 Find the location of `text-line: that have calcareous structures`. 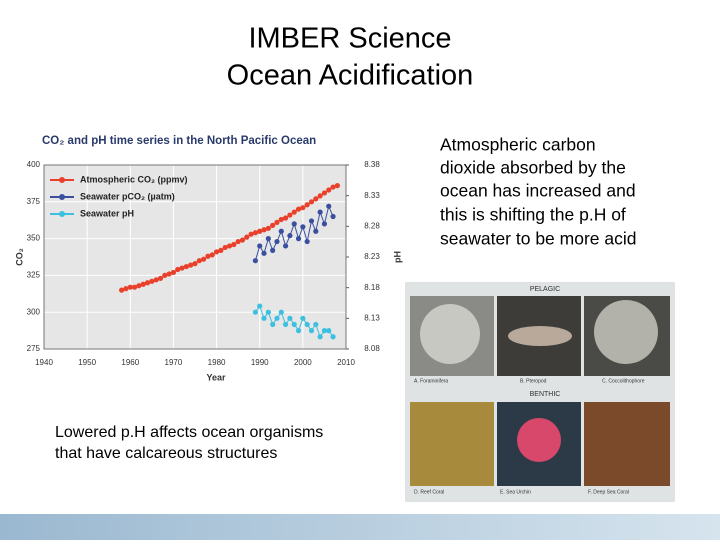

text-line: that have calcareous structures is located at coordinates (166, 453).